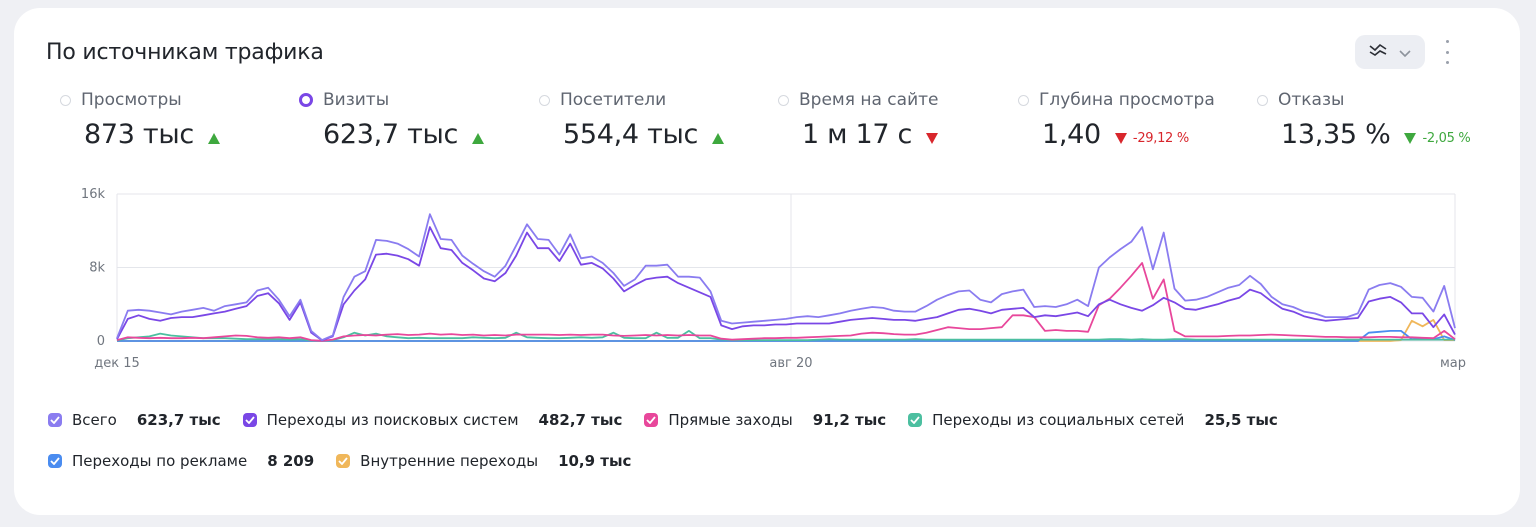 Image resolution: width=1536 pixels, height=527 pixels. Describe the element at coordinates (356, 100) in the screenshot. I see `metric-label: Визиты` at that location.